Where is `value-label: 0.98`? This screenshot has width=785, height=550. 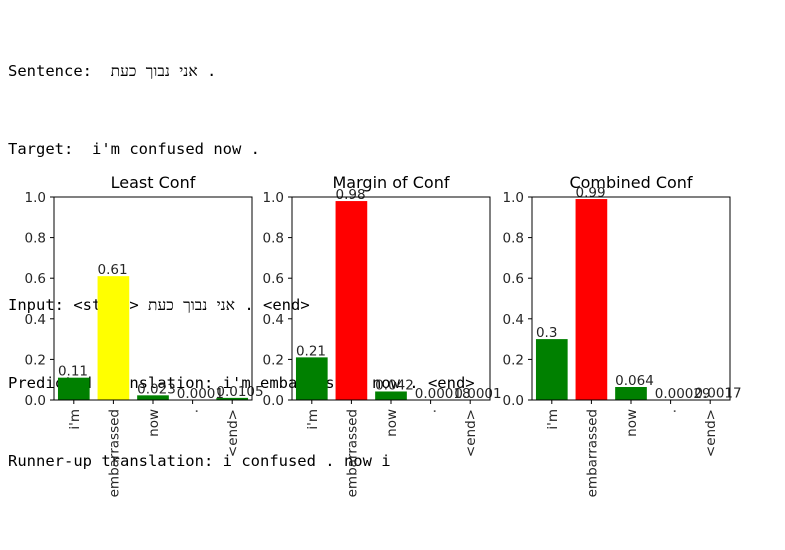 value-label: 0.98 is located at coordinates (351, 195).